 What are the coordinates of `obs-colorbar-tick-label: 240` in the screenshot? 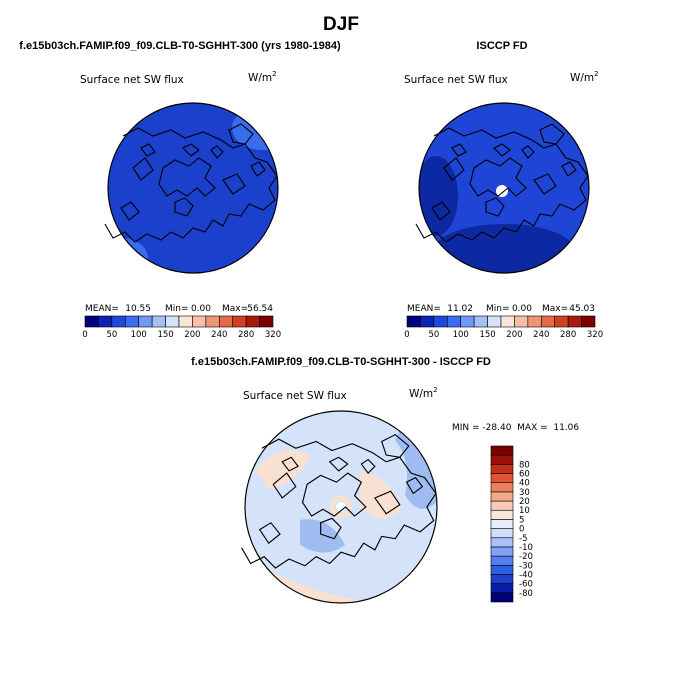 It's located at (541, 335).